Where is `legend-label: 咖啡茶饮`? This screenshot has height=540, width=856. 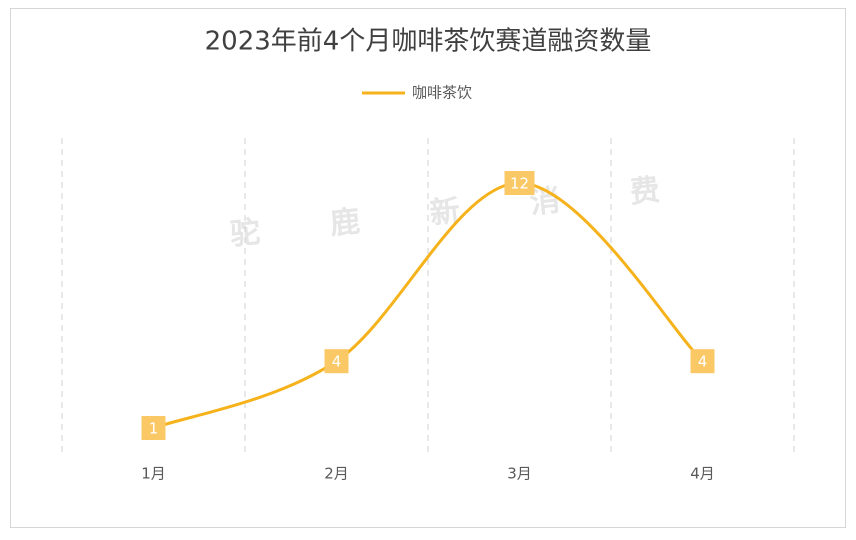
legend-label: 咖啡茶饮 is located at coordinates (442, 93).